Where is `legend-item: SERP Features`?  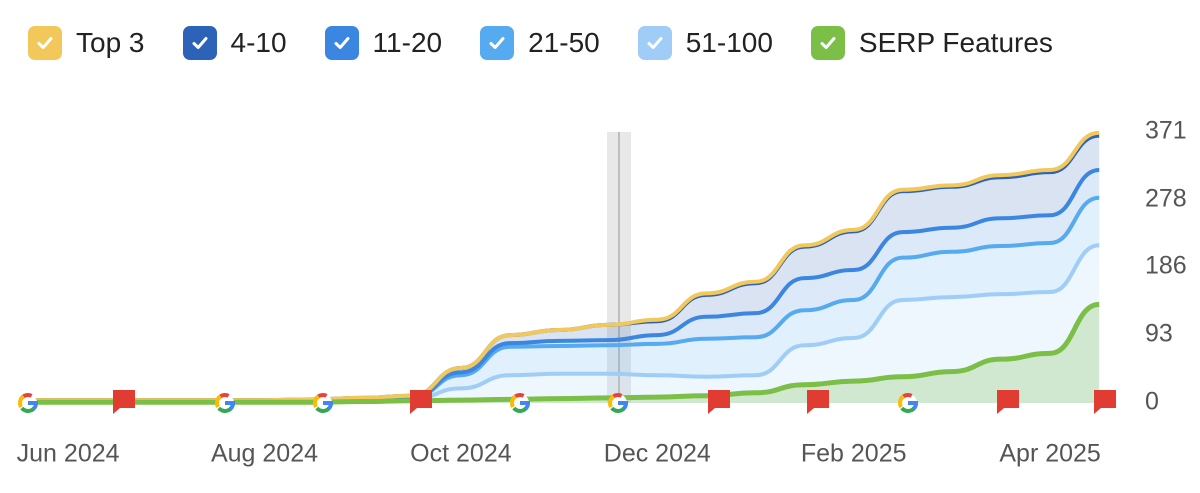 legend-item: SERP Features is located at coordinates (931, 43).